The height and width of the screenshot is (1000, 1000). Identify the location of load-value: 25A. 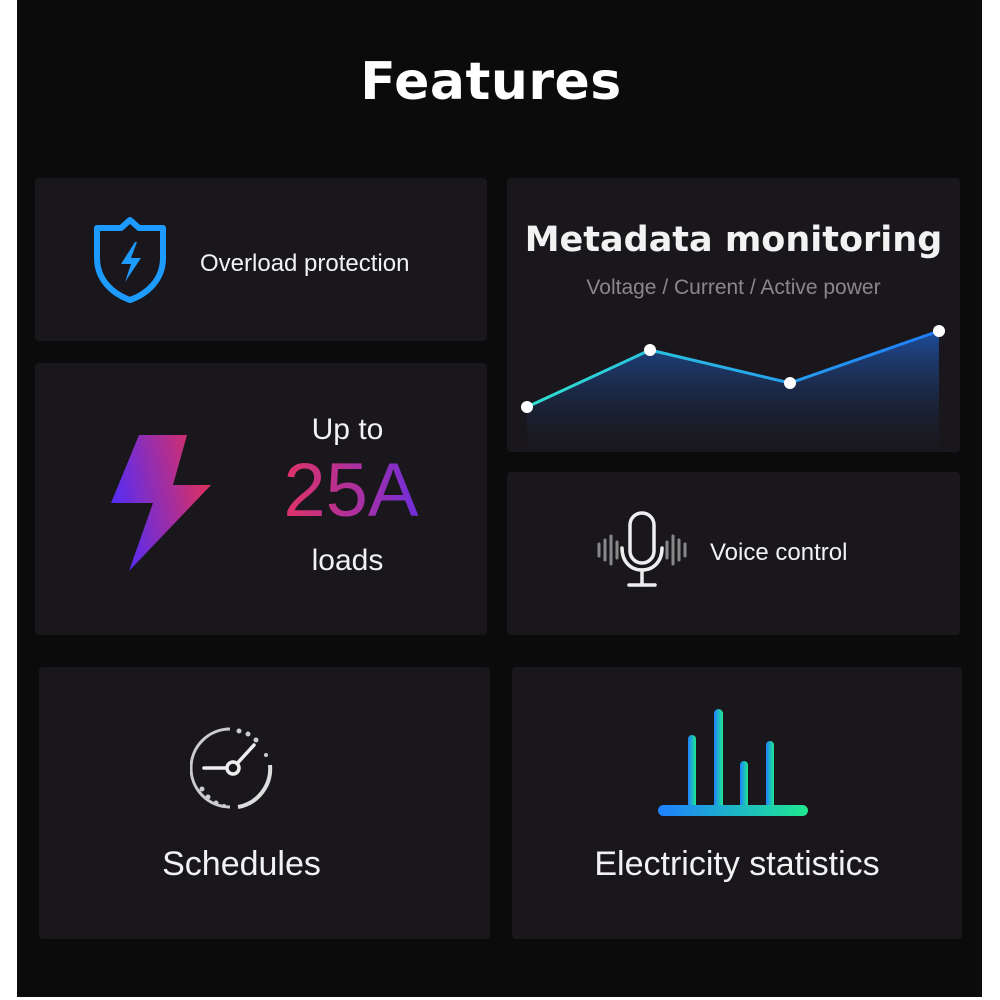
(351, 490).